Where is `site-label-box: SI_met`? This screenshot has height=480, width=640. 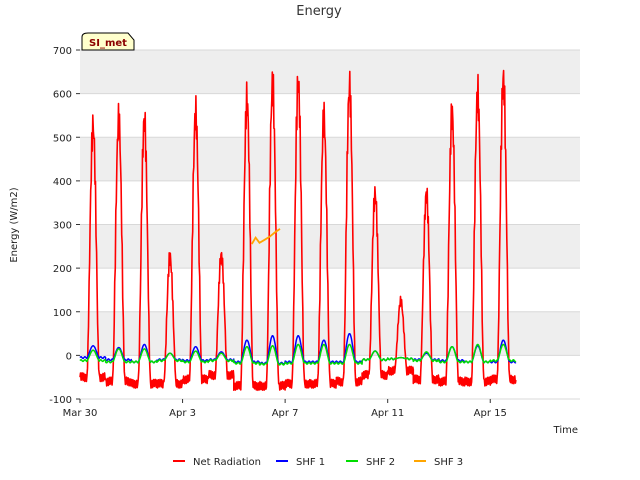
site-label-box: SI_met is located at coordinates (108, 41).